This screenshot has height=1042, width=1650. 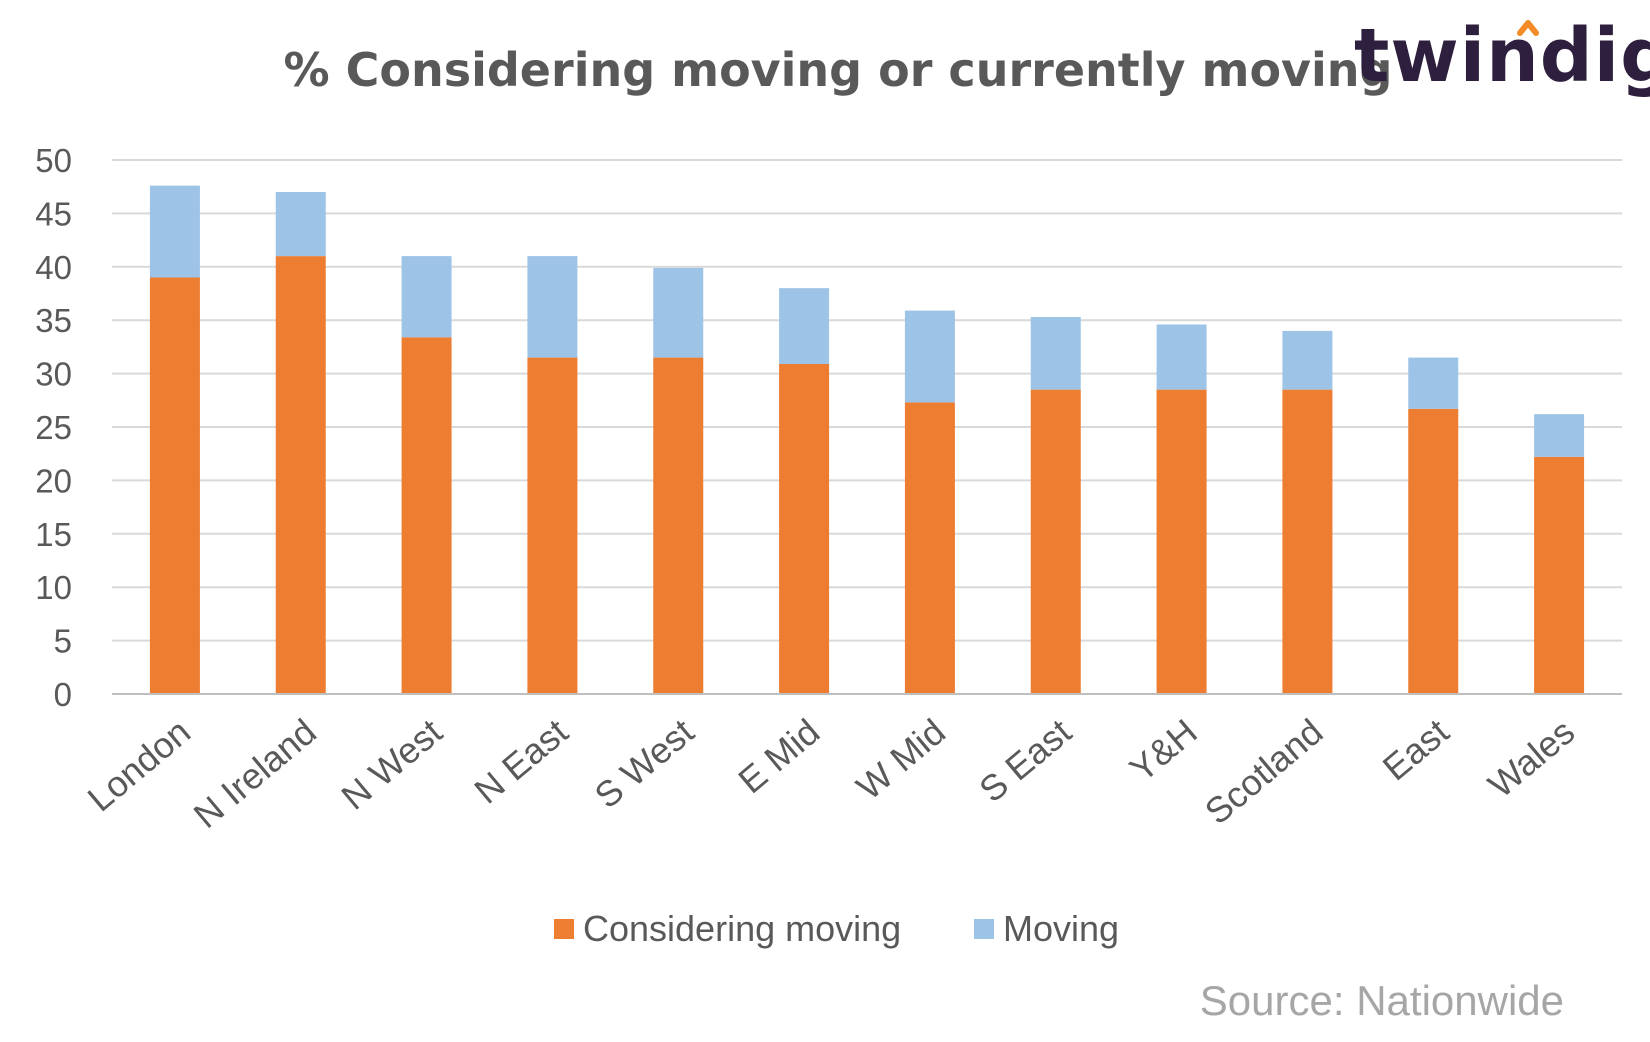 I want to click on y-tick-label: 30, so click(x=53, y=374).